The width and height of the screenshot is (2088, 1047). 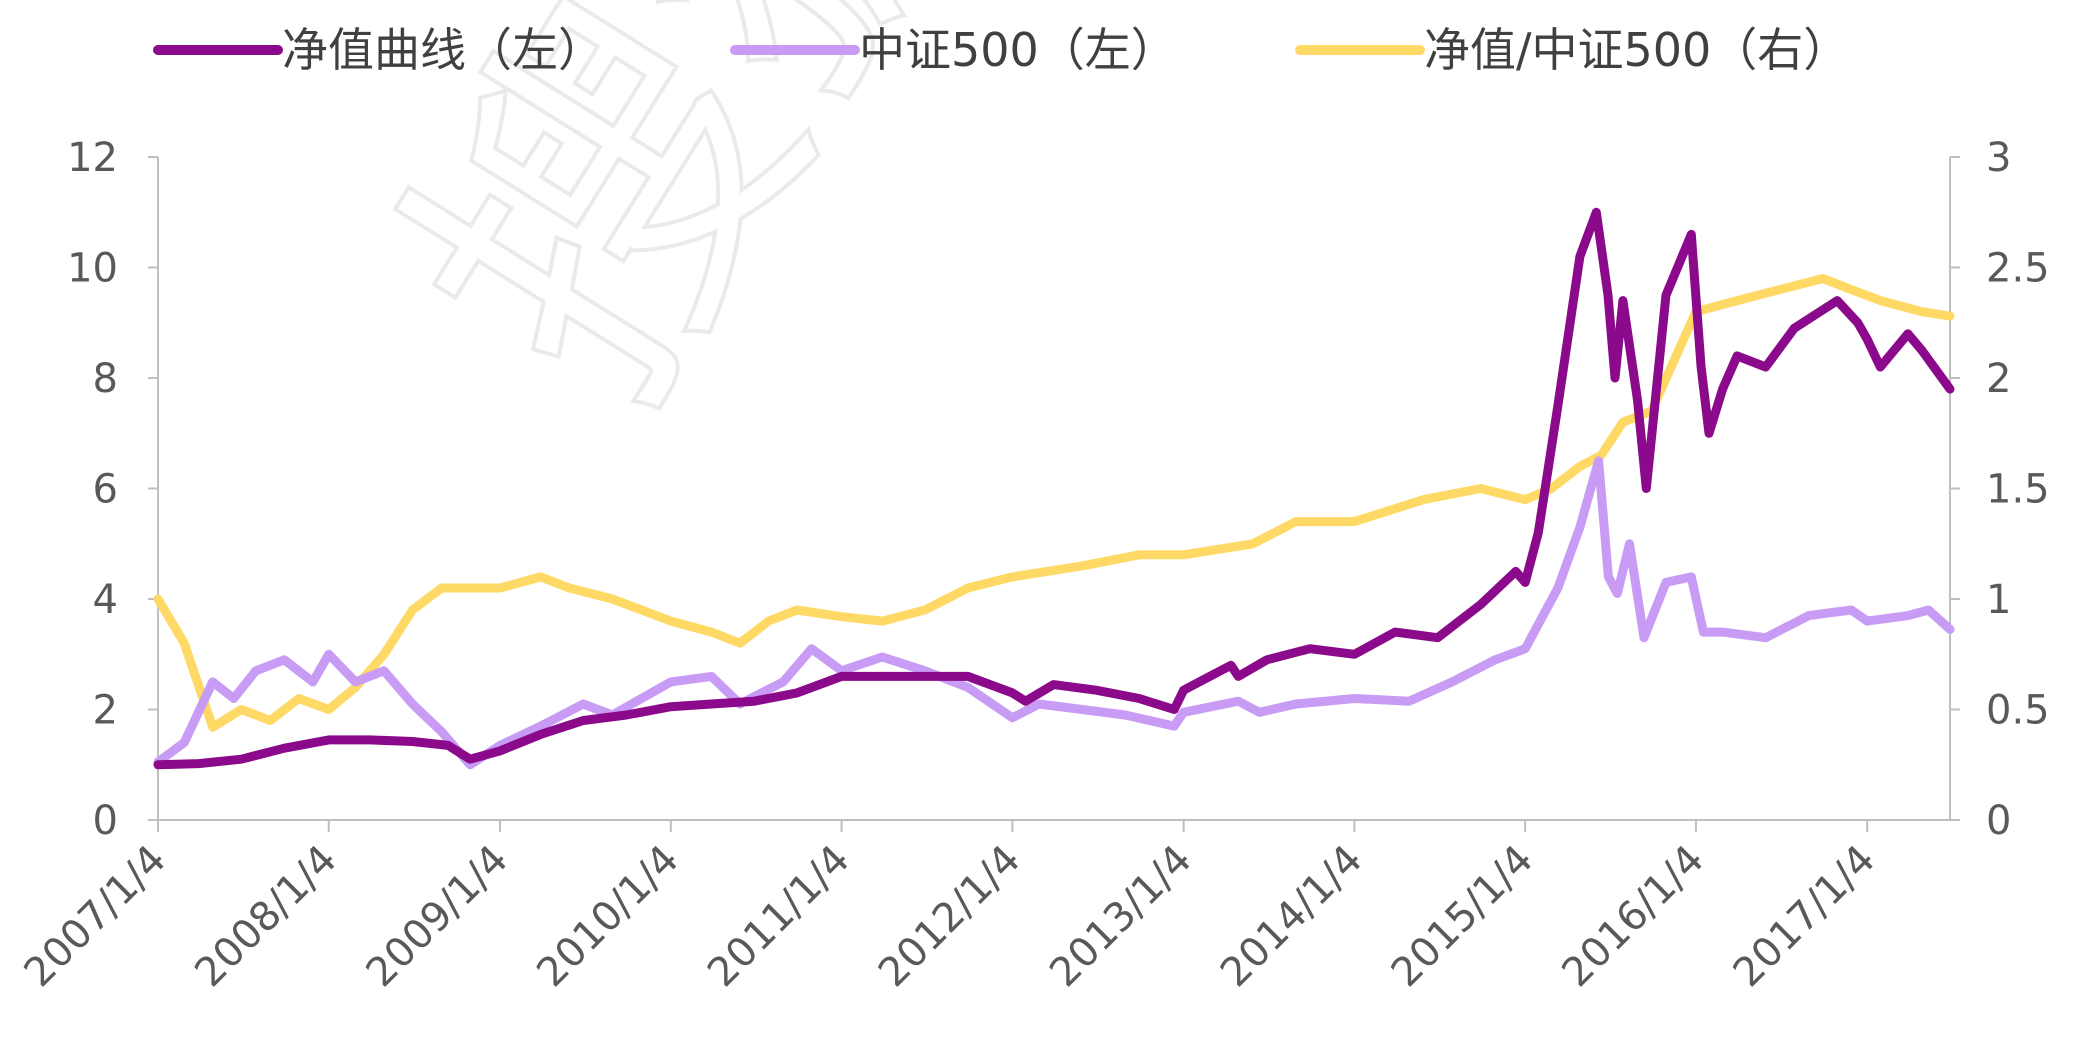 I want to click on legend-item-2: 净值/中证500（右）, so click(x=1572, y=50).